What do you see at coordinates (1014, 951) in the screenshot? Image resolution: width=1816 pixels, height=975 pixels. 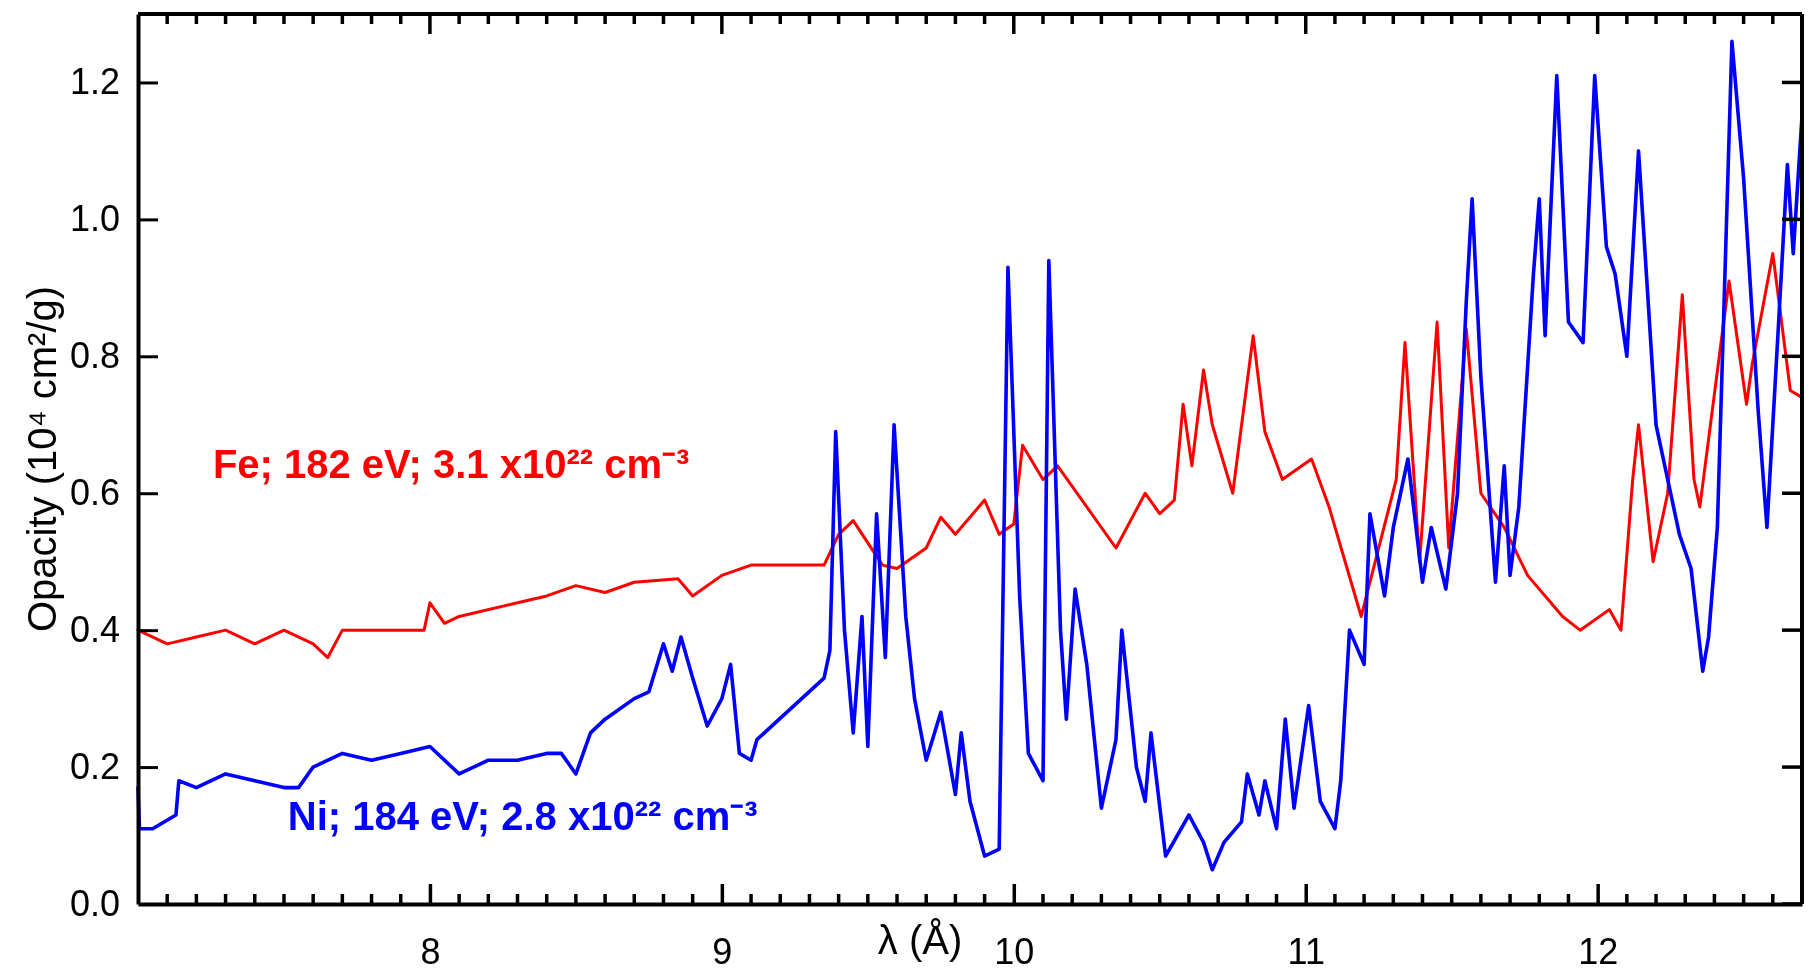 I see `x-tick-label: 10` at bounding box center [1014, 951].